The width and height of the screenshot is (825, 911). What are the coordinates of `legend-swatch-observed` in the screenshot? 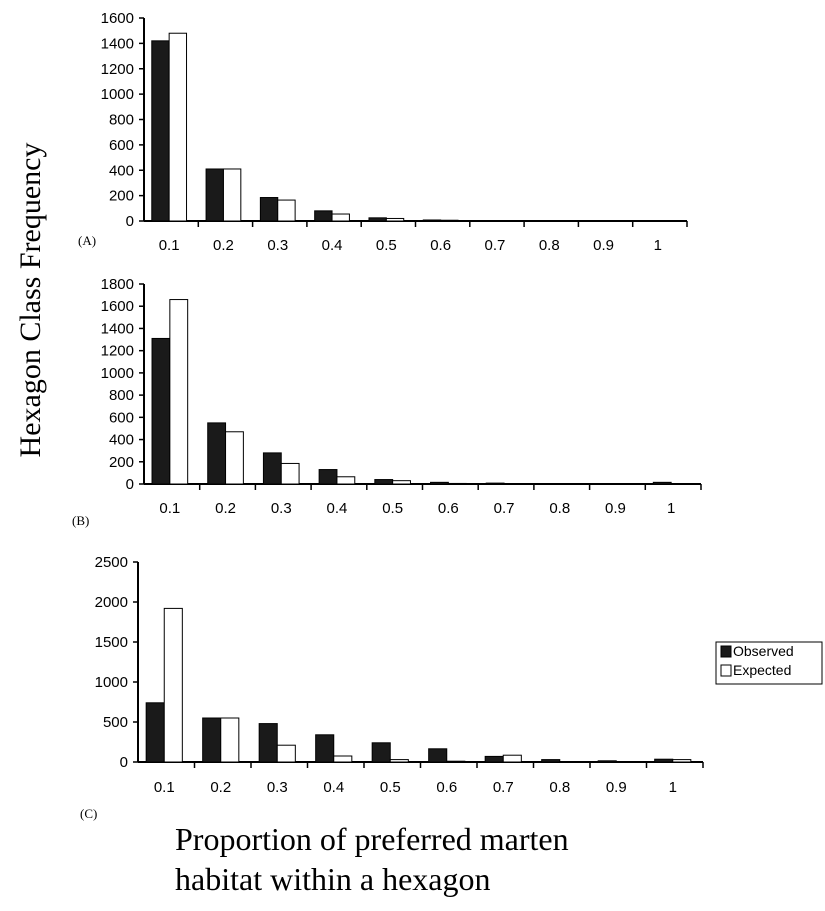 It's located at (726, 651).